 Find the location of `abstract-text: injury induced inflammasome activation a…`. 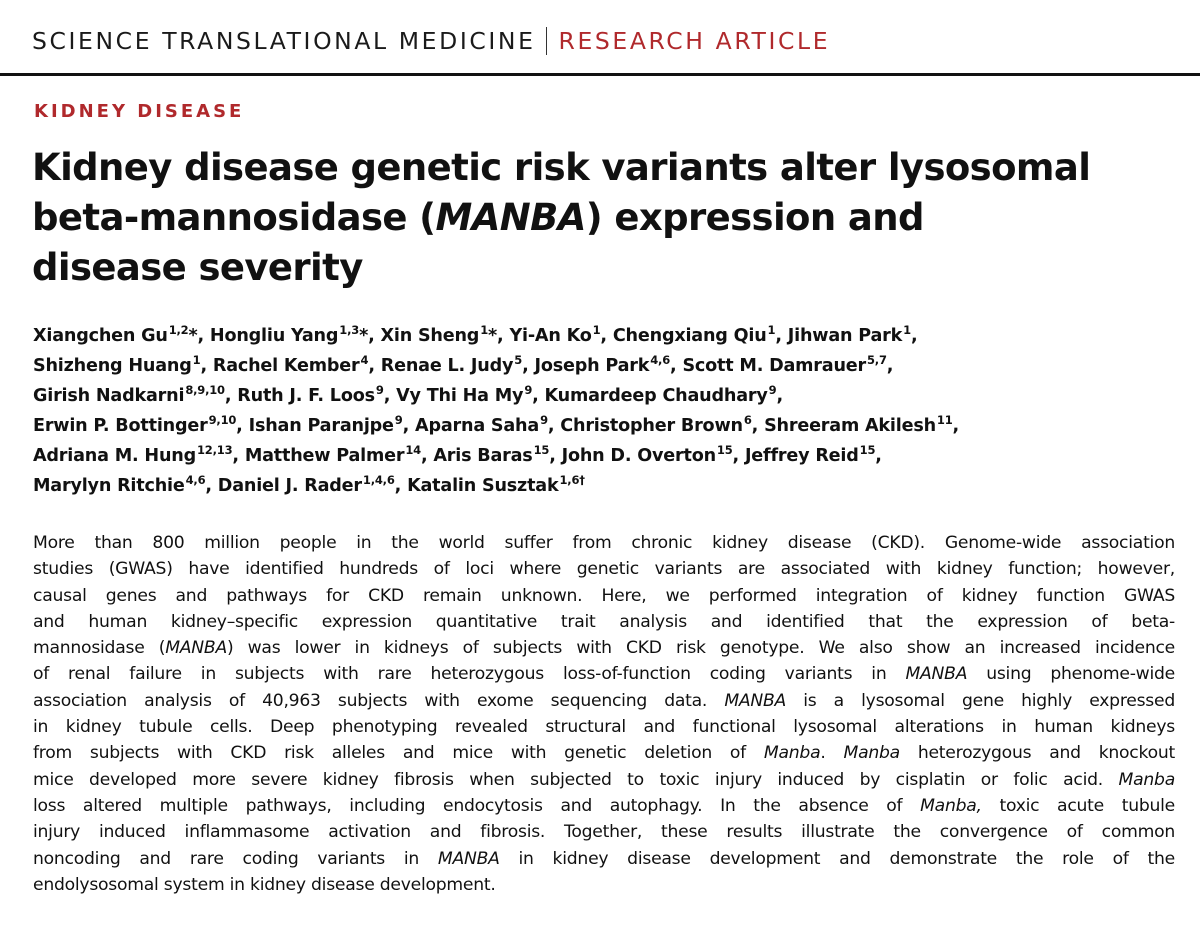

abstract-text: injury induced inflammasome activation a… is located at coordinates (604, 832).